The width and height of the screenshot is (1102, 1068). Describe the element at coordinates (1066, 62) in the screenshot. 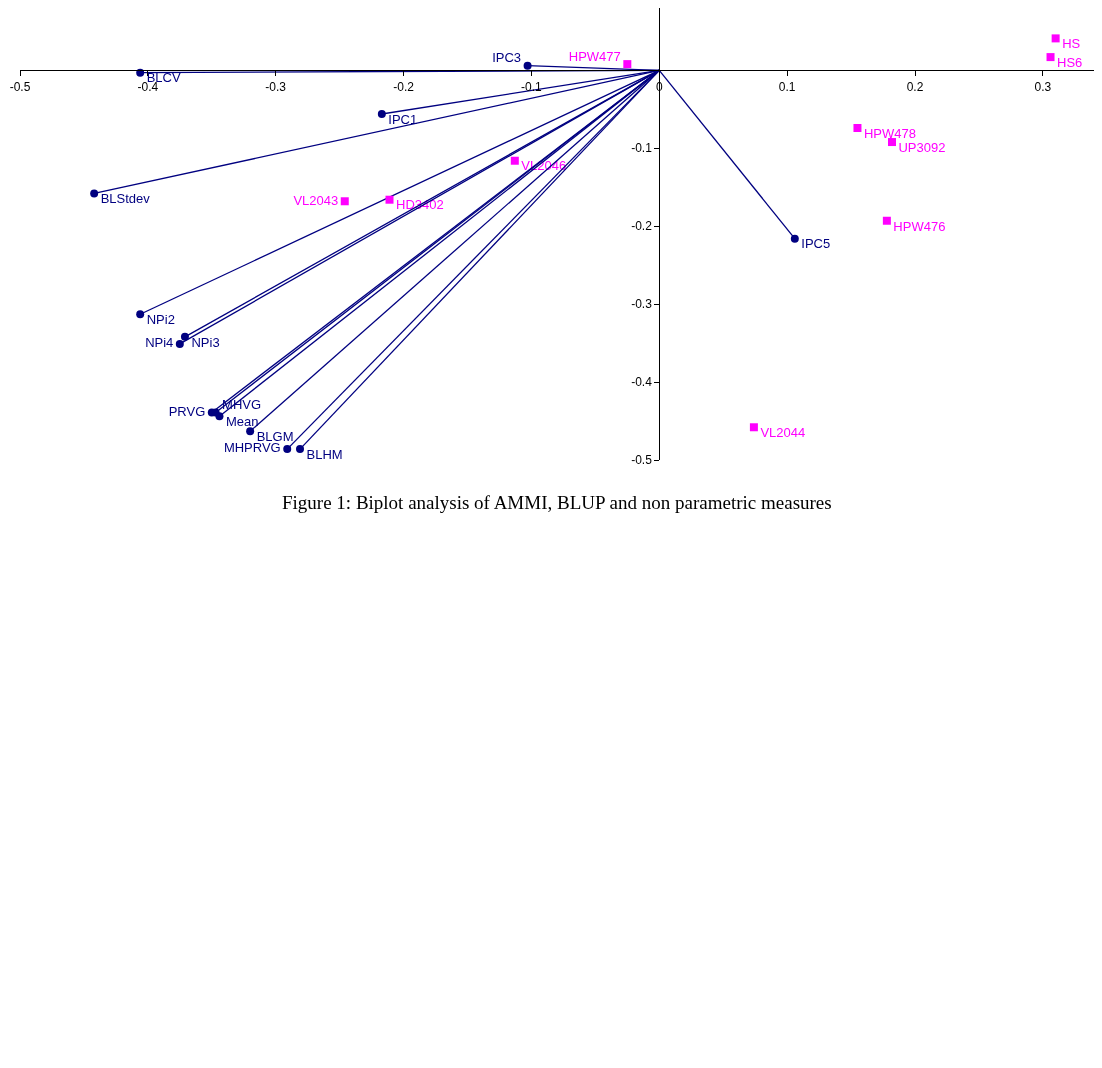

I see `data-label: HS6` at that location.